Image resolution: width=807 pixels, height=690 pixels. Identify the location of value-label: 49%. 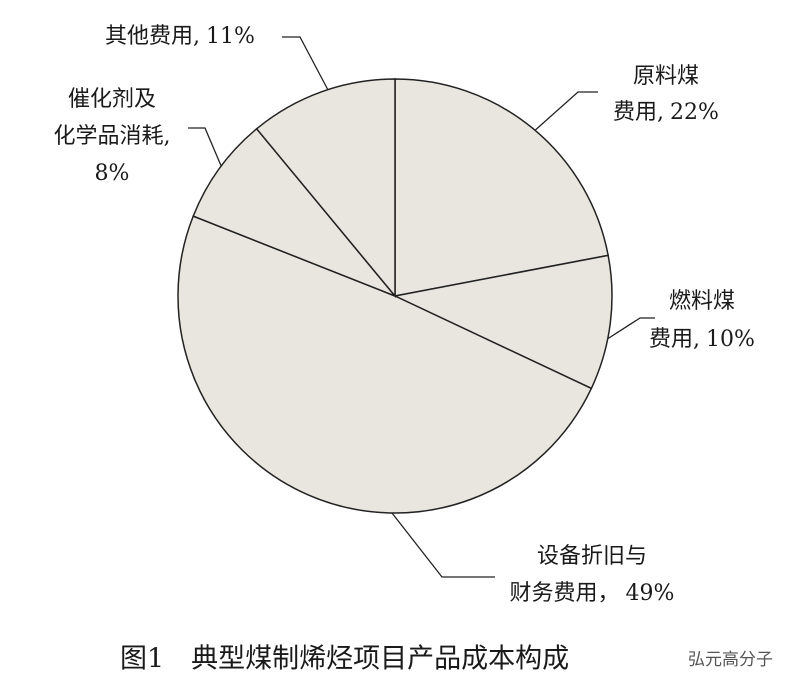
(650, 593).